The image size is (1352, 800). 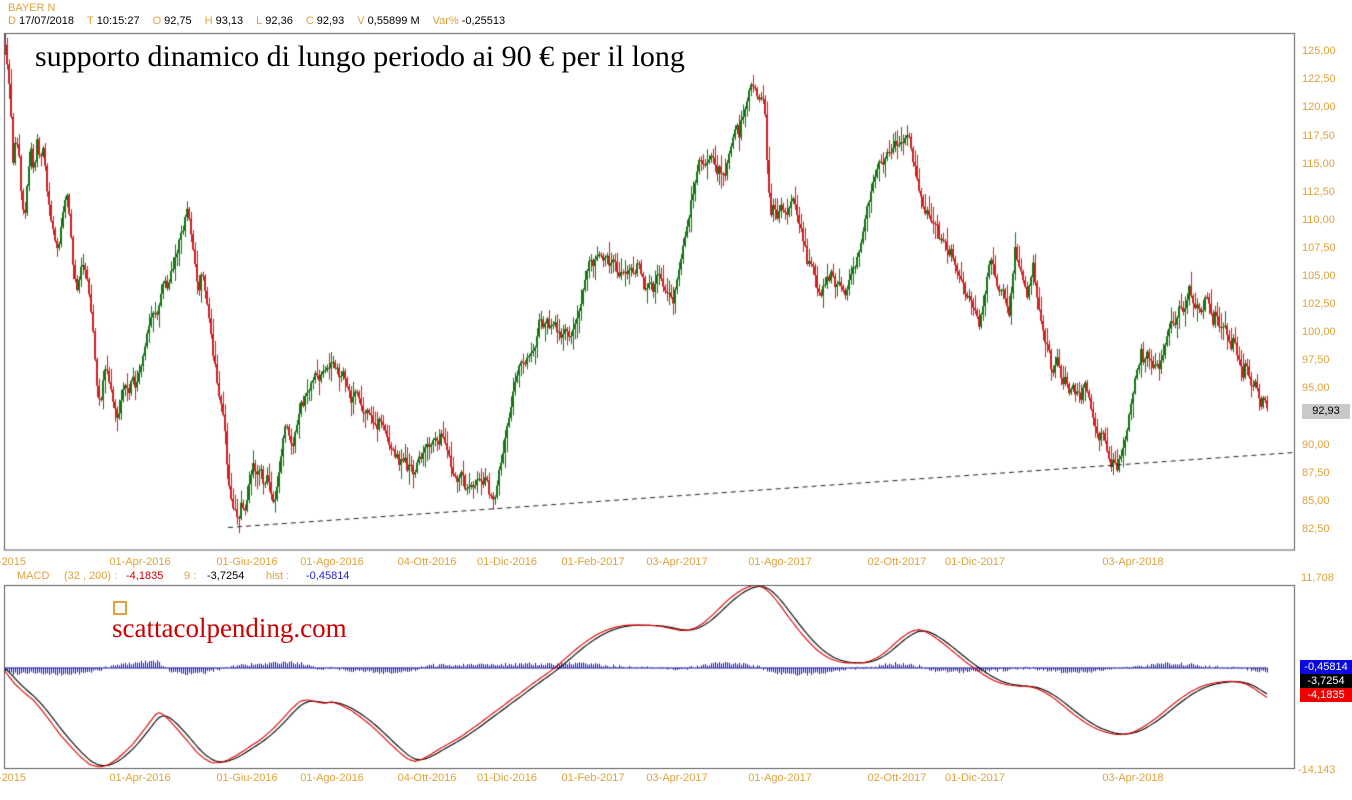 I want to click on header-field-l: L 92,36, so click(x=274, y=21).